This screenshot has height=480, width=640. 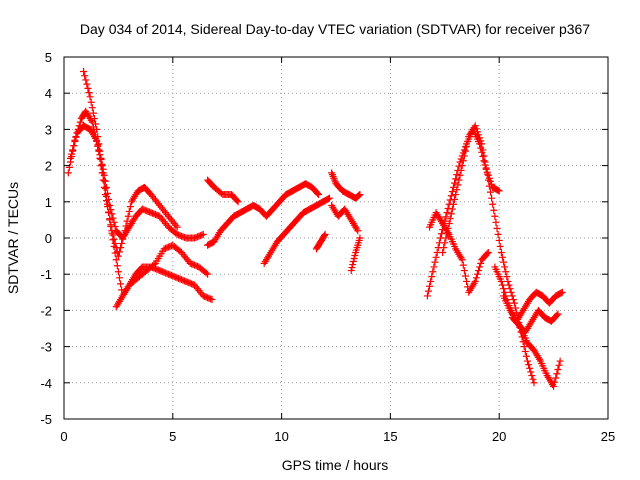 What do you see at coordinates (337, 436) in the screenshot?
I see `x-tick-labels: 0 5 10 15 20 25` at bounding box center [337, 436].